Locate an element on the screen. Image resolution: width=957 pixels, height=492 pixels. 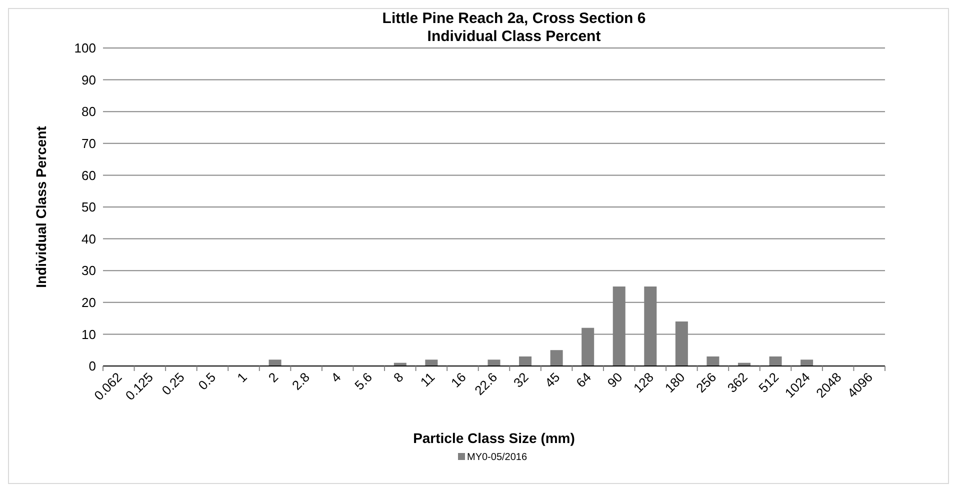
y-tick-label: 40 is located at coordinates (89, 238).